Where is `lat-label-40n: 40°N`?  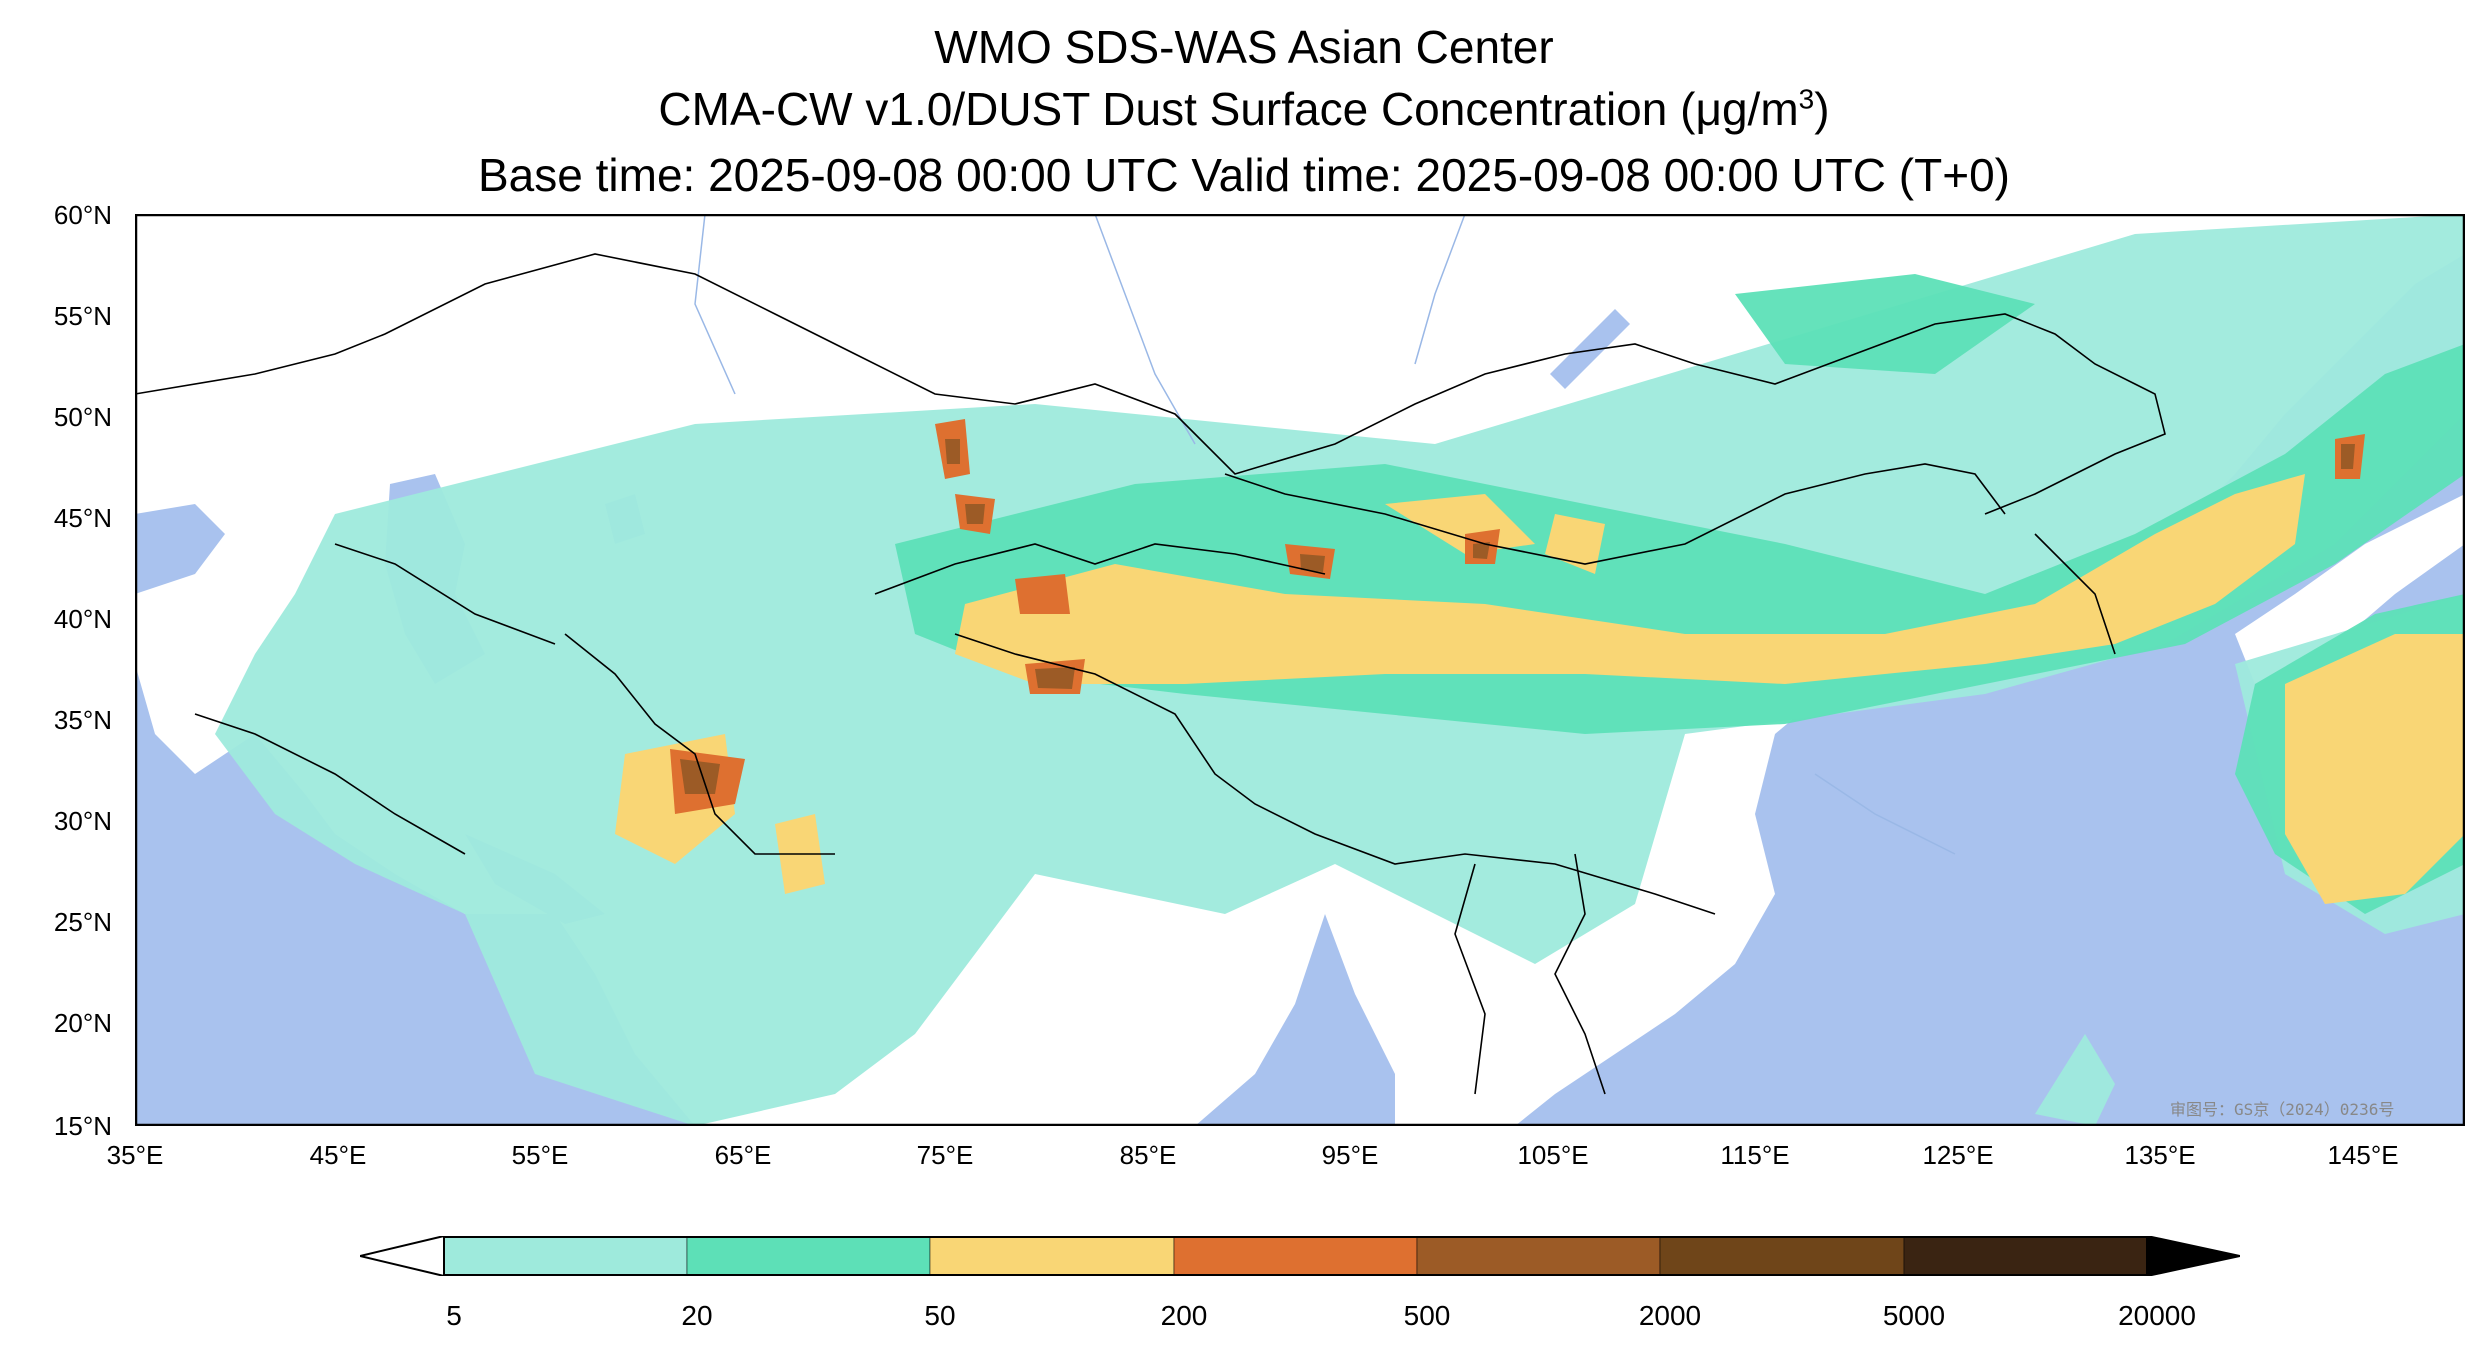
lat-label-40n: 40°N is located at coordinates (82, 619).